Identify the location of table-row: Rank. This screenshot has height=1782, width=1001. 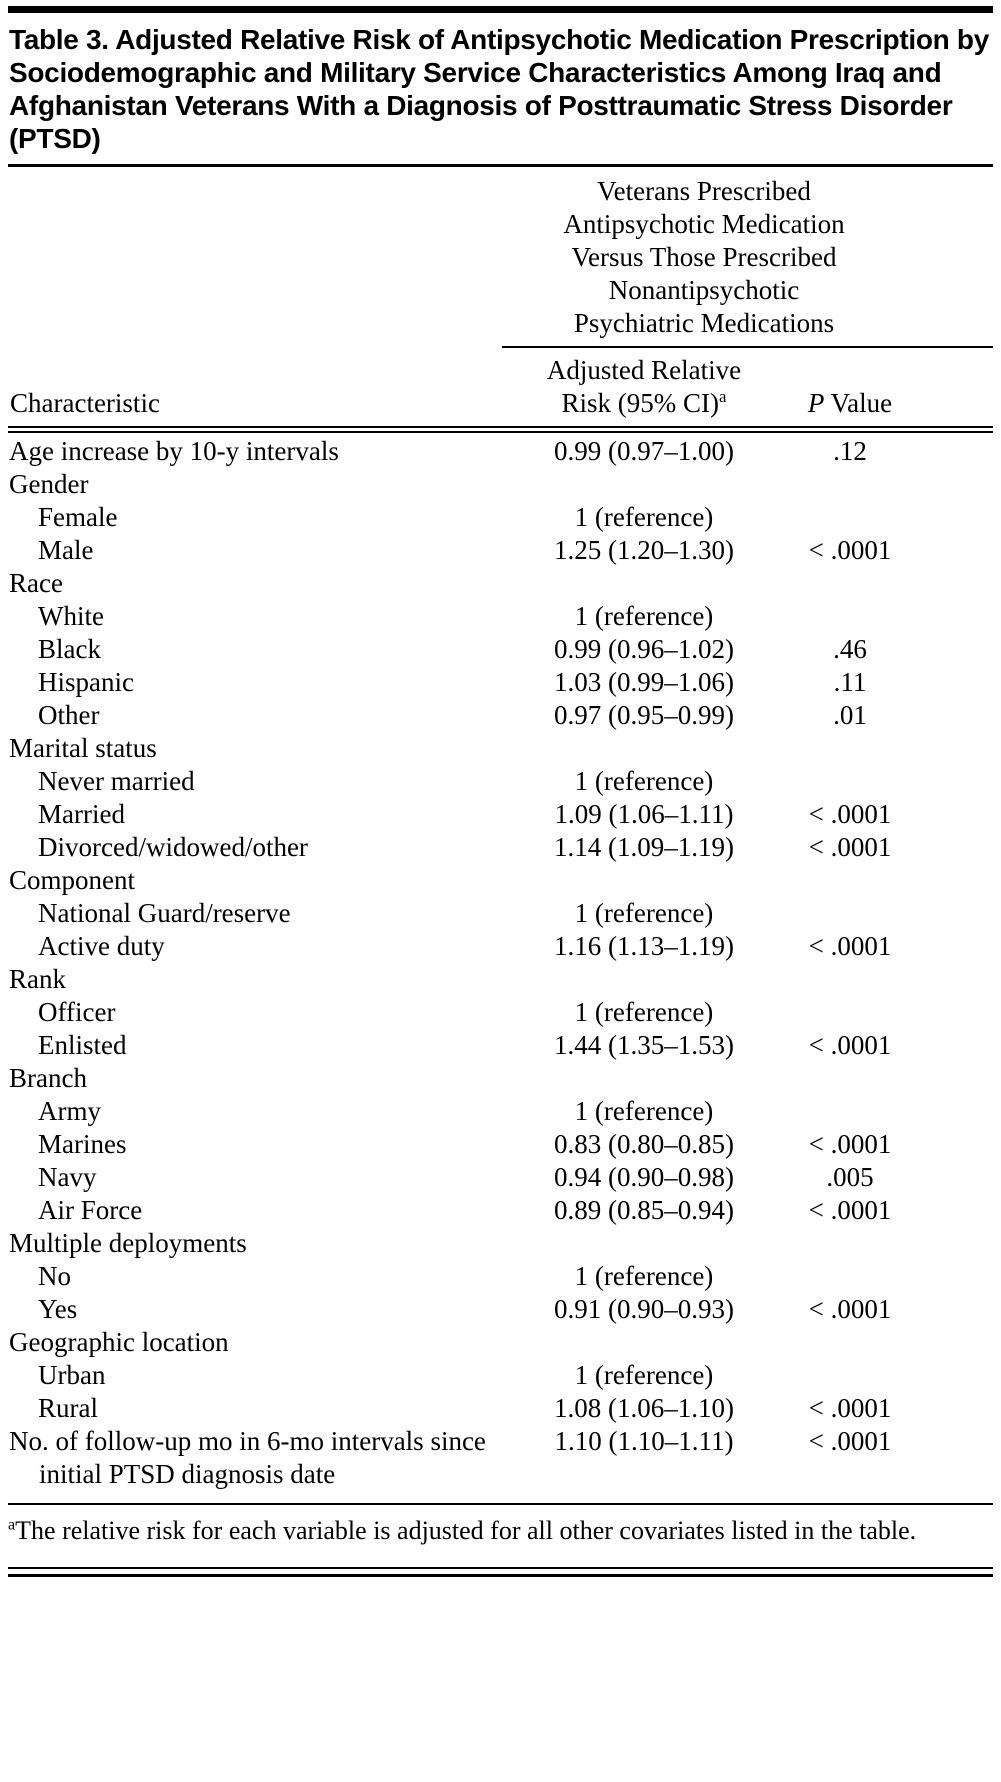
(500, 979).